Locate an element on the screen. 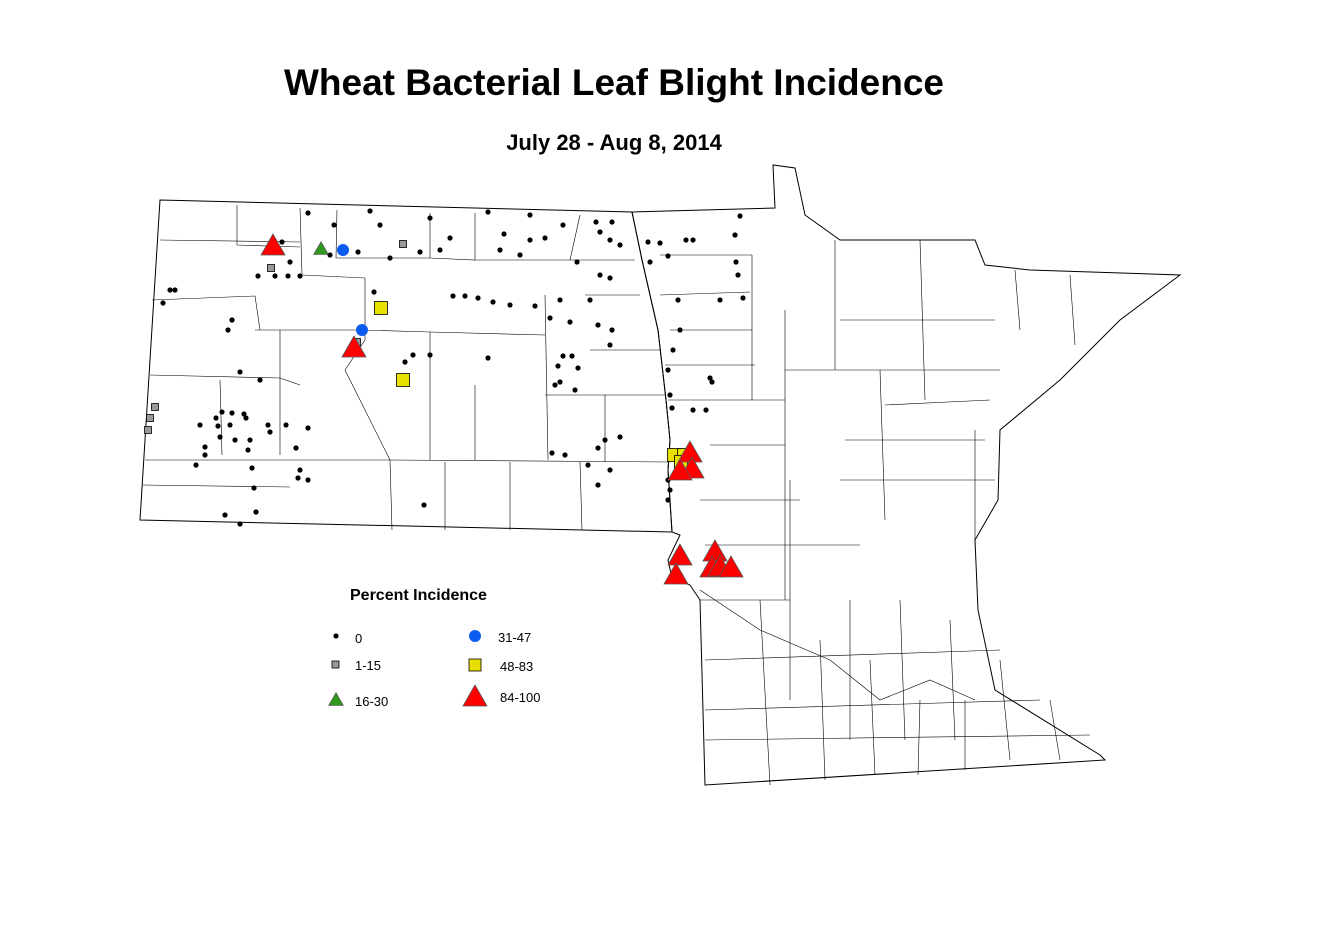 The height and width of the screenshot is (926, 1341). north-dakota-outline is located at coordinates (406, 366).